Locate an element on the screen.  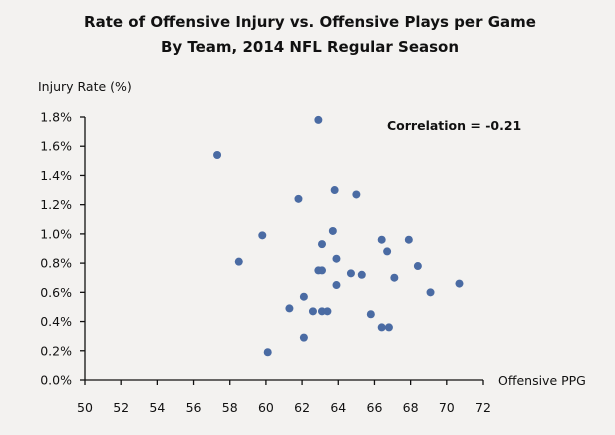
y-tick-label: 1.0% is located at coordinates (56, 233).